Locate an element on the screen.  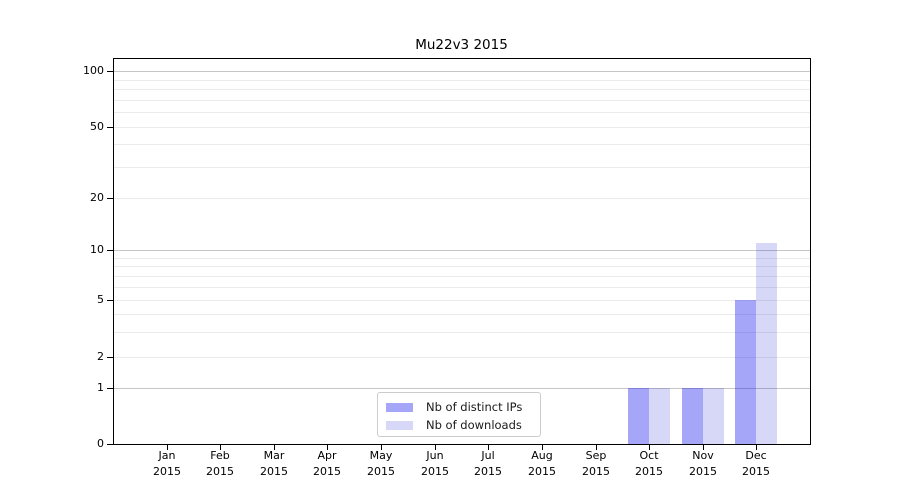
x-tick-month: Jul is located at coordinates (488, 455).